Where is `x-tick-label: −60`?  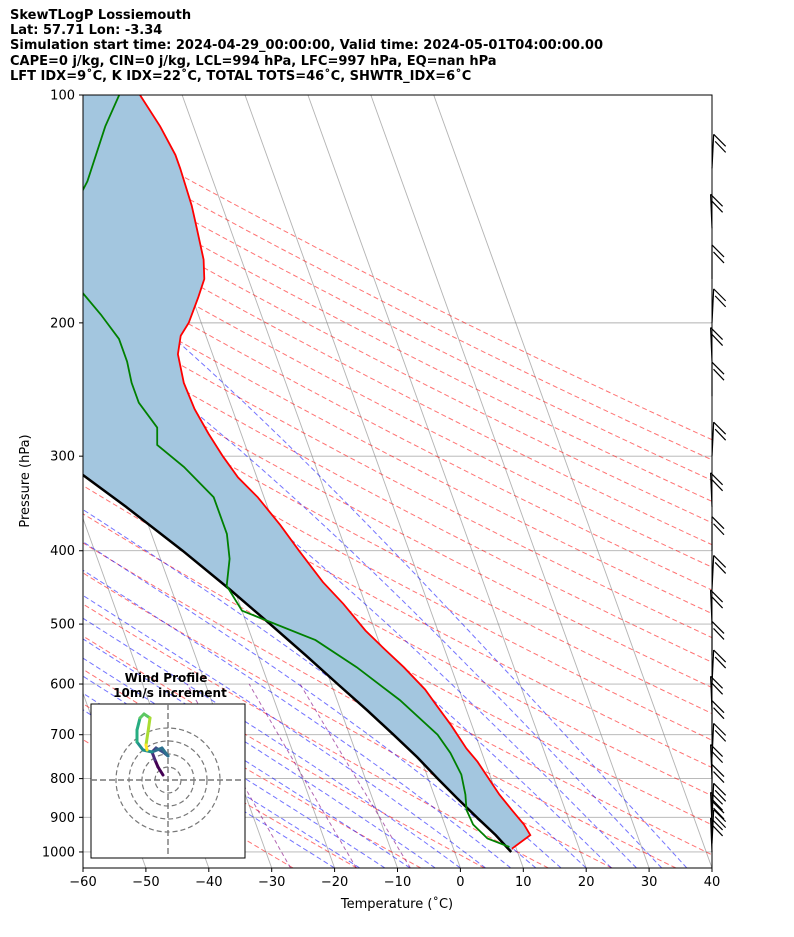
x-tick-label: −60 is located at coordinates (82, 882).